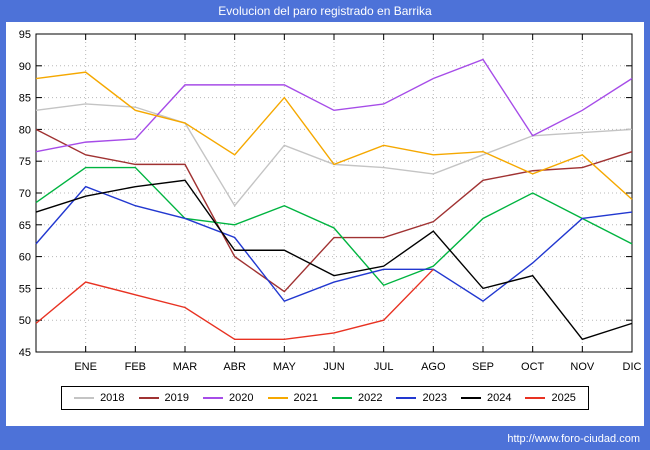 This screenshot has height=450, width=650. What do you see at coordinates (563, 398) in the screenshot?
I see `legend-label-2025: 2025` at bounding box center [563, 398].